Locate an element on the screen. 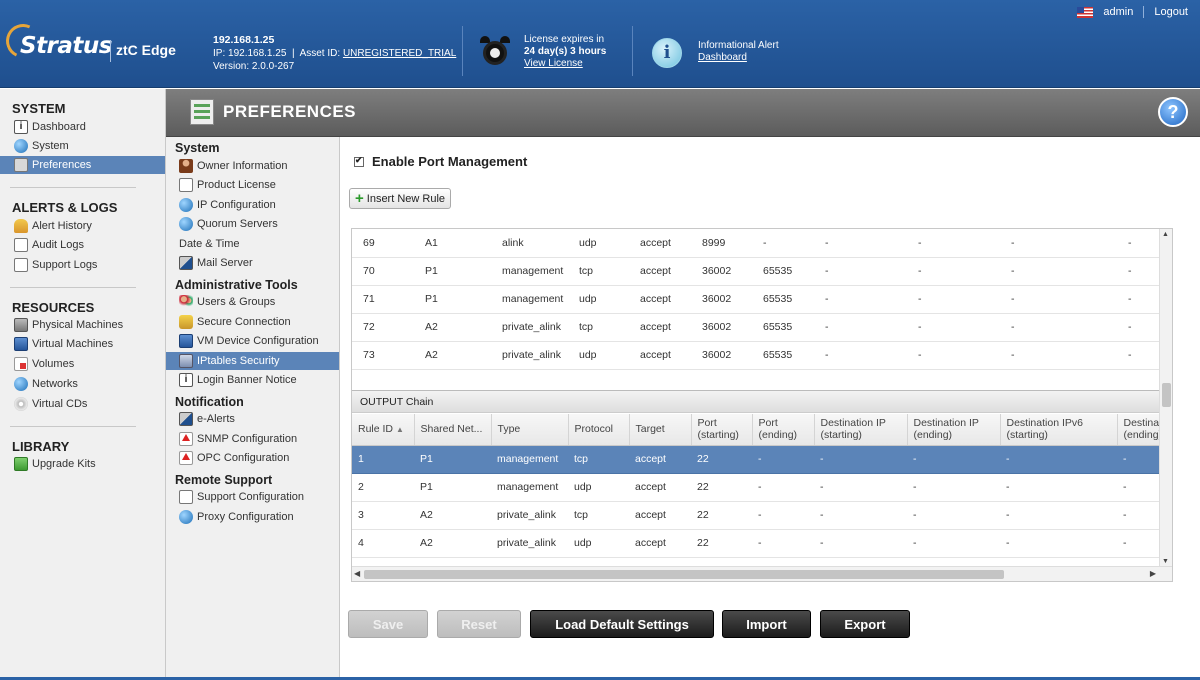 The height and width of the screenshot is (680, 1200). column-header: Destinatio(ending) is located at coordinates (1139, 430).